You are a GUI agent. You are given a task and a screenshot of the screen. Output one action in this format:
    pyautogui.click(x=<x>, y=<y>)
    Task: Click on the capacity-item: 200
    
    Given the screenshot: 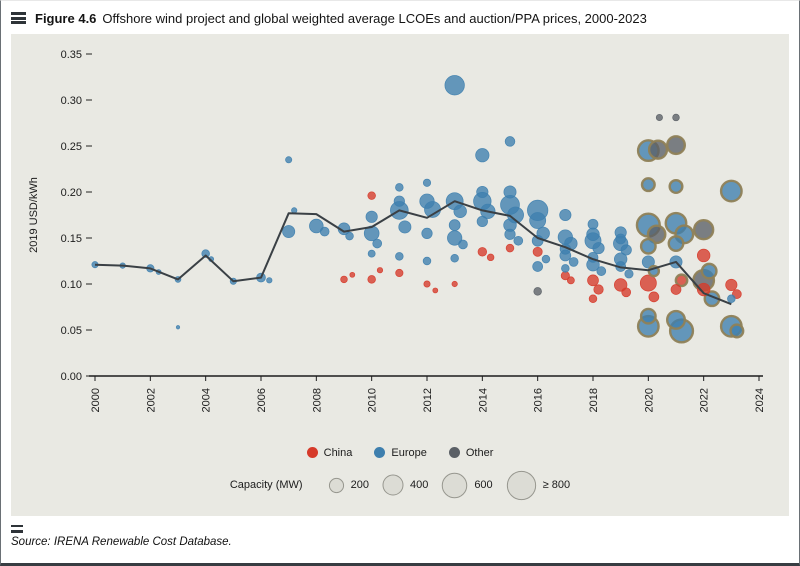 What is the action you would take?
    pyautogui.click(x=348, y=485)
    